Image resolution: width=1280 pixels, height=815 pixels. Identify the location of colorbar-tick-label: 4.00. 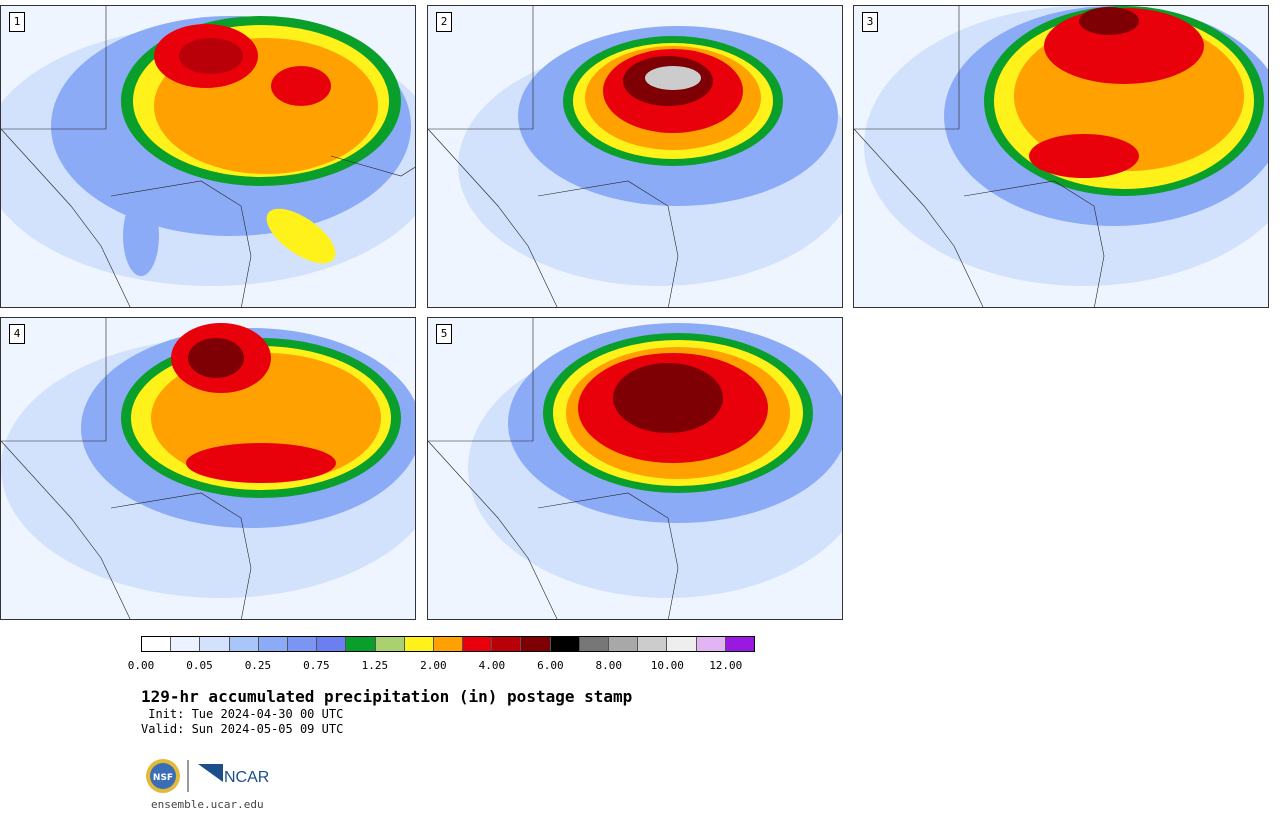
(492, 665).